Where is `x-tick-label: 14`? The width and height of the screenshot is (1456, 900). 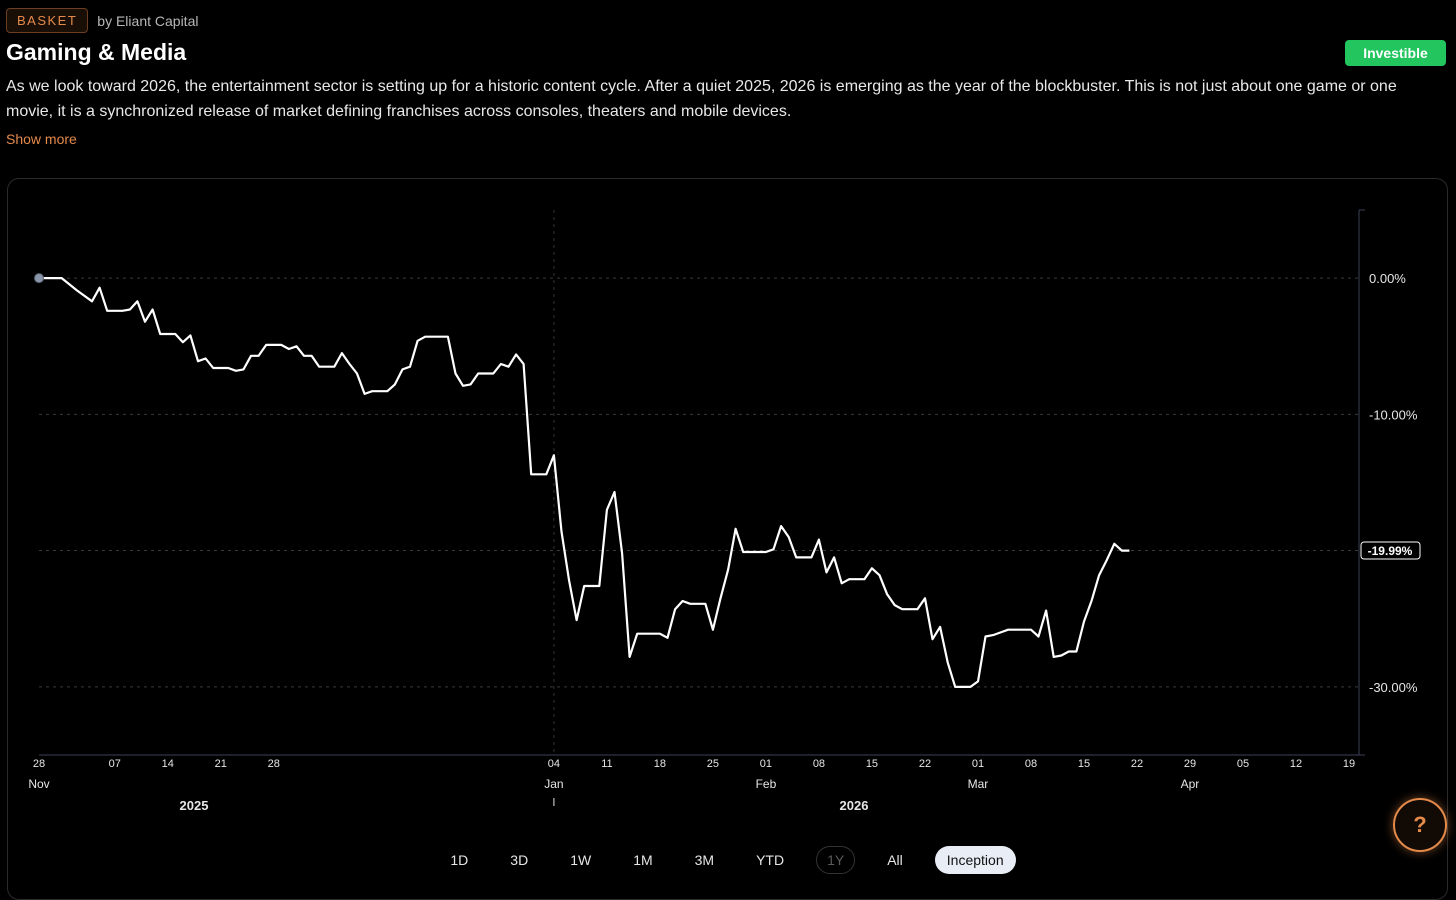 x-tick-label: 14 is located at coordinates (168, 764).